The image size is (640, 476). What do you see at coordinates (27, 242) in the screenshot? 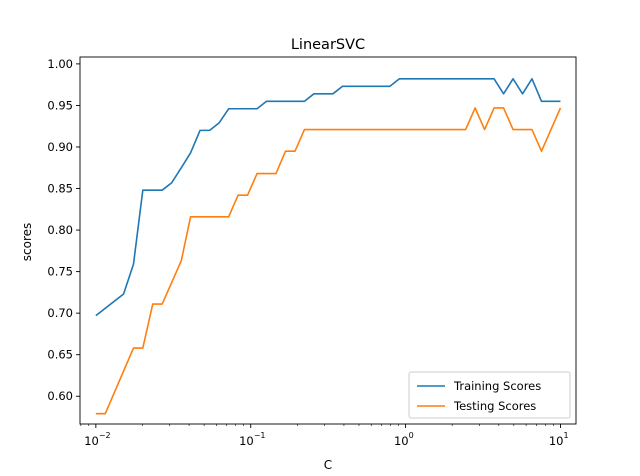
I see `y-axis-label: scores` at bounding box center [27, 242].